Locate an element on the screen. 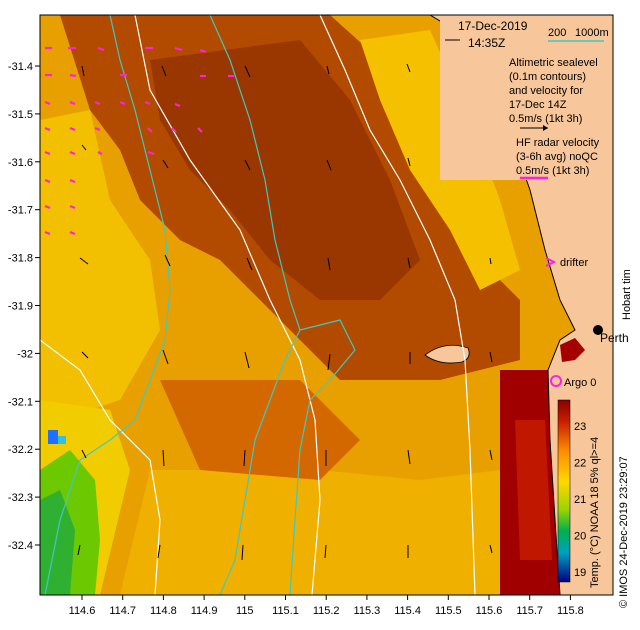  depth-1000-label: 1000m is located at coordinates (592, 33).